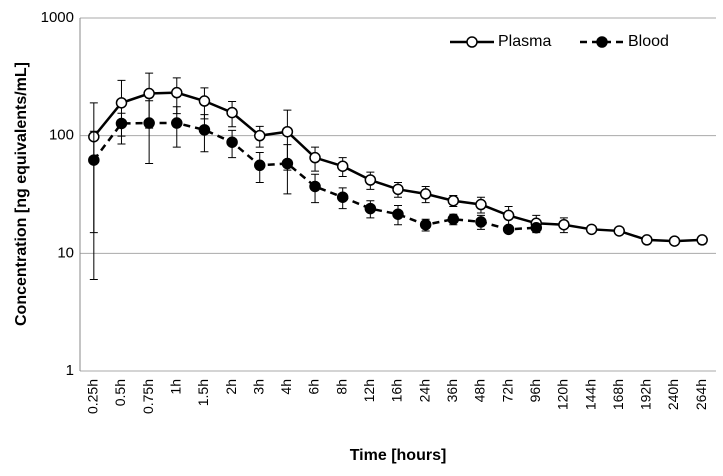  Describe the element at coordinates (524, 41) in the screenshot. I see `legend-label: Plasma` at that location.